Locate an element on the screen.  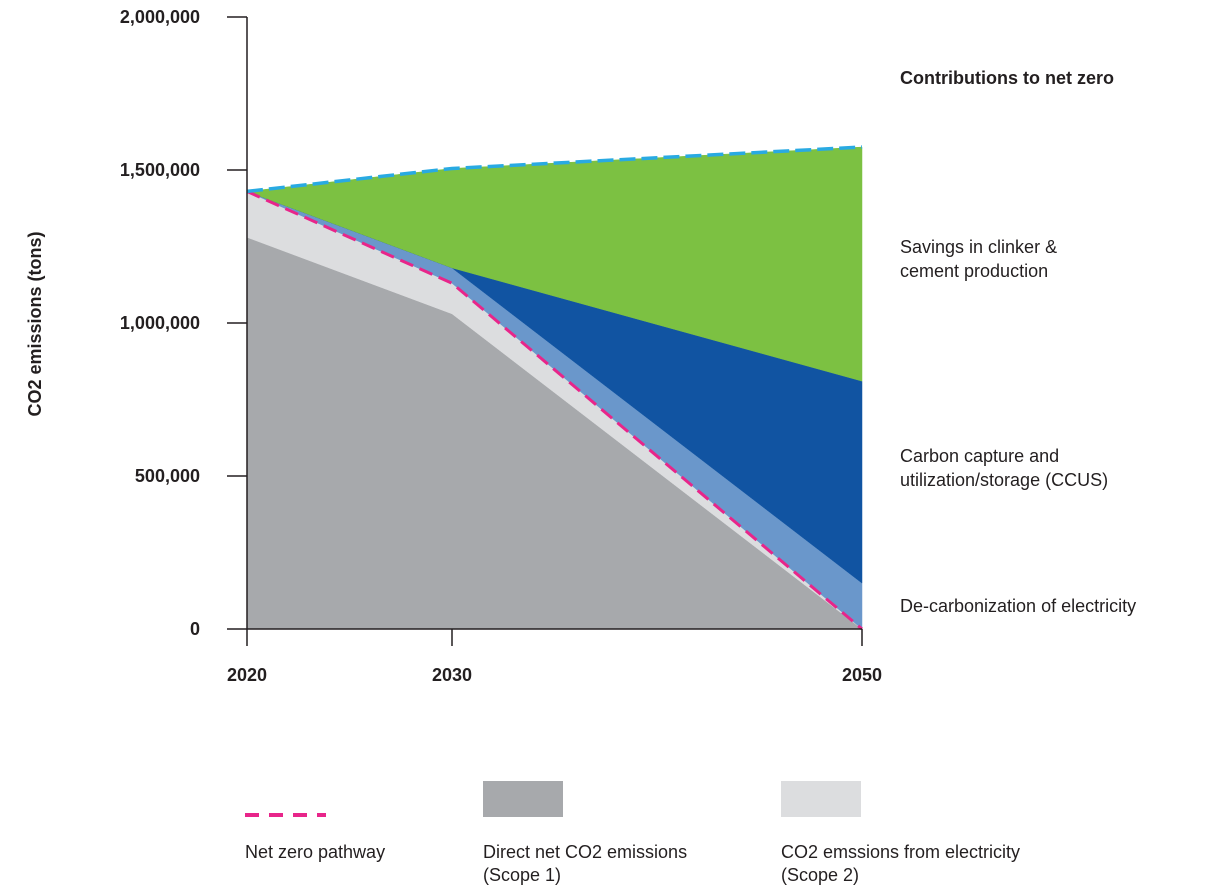
y-tick-label: 1,000,000 is located at coordinates (160, 323).